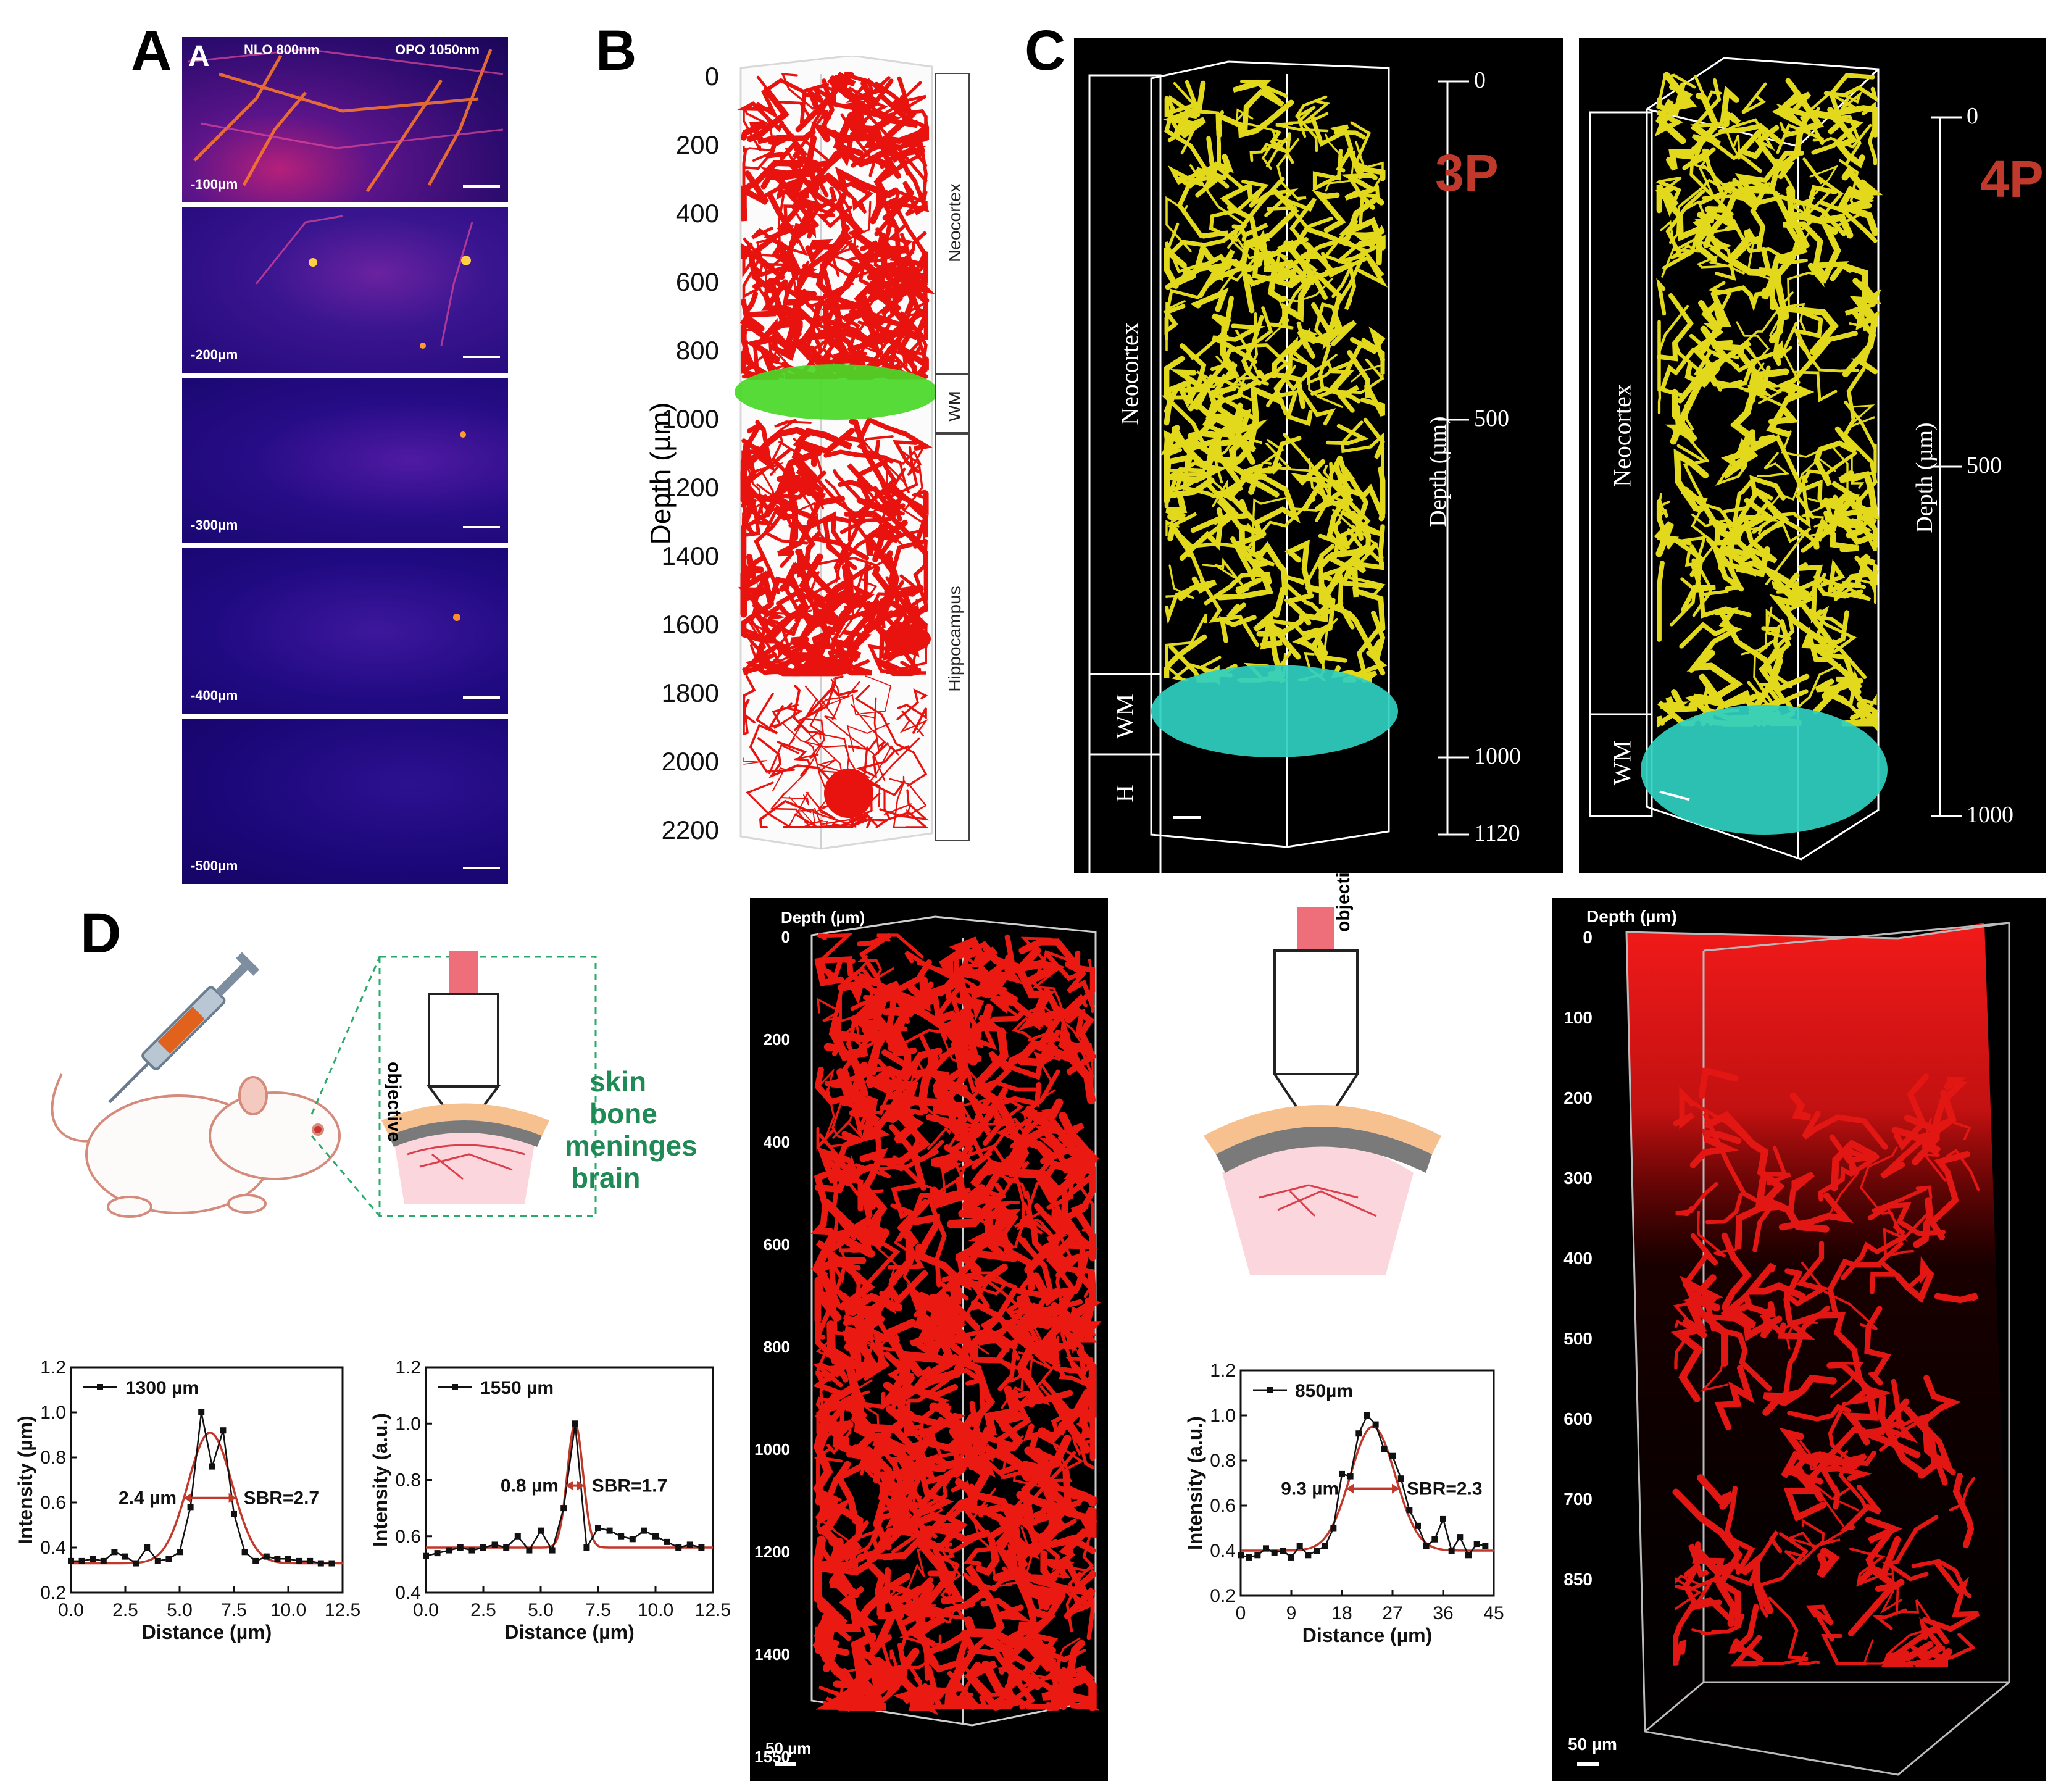  Describe the element at coordinates (214, 354) in the screenshot. I see `depth-label-2: -200µm` at that location.